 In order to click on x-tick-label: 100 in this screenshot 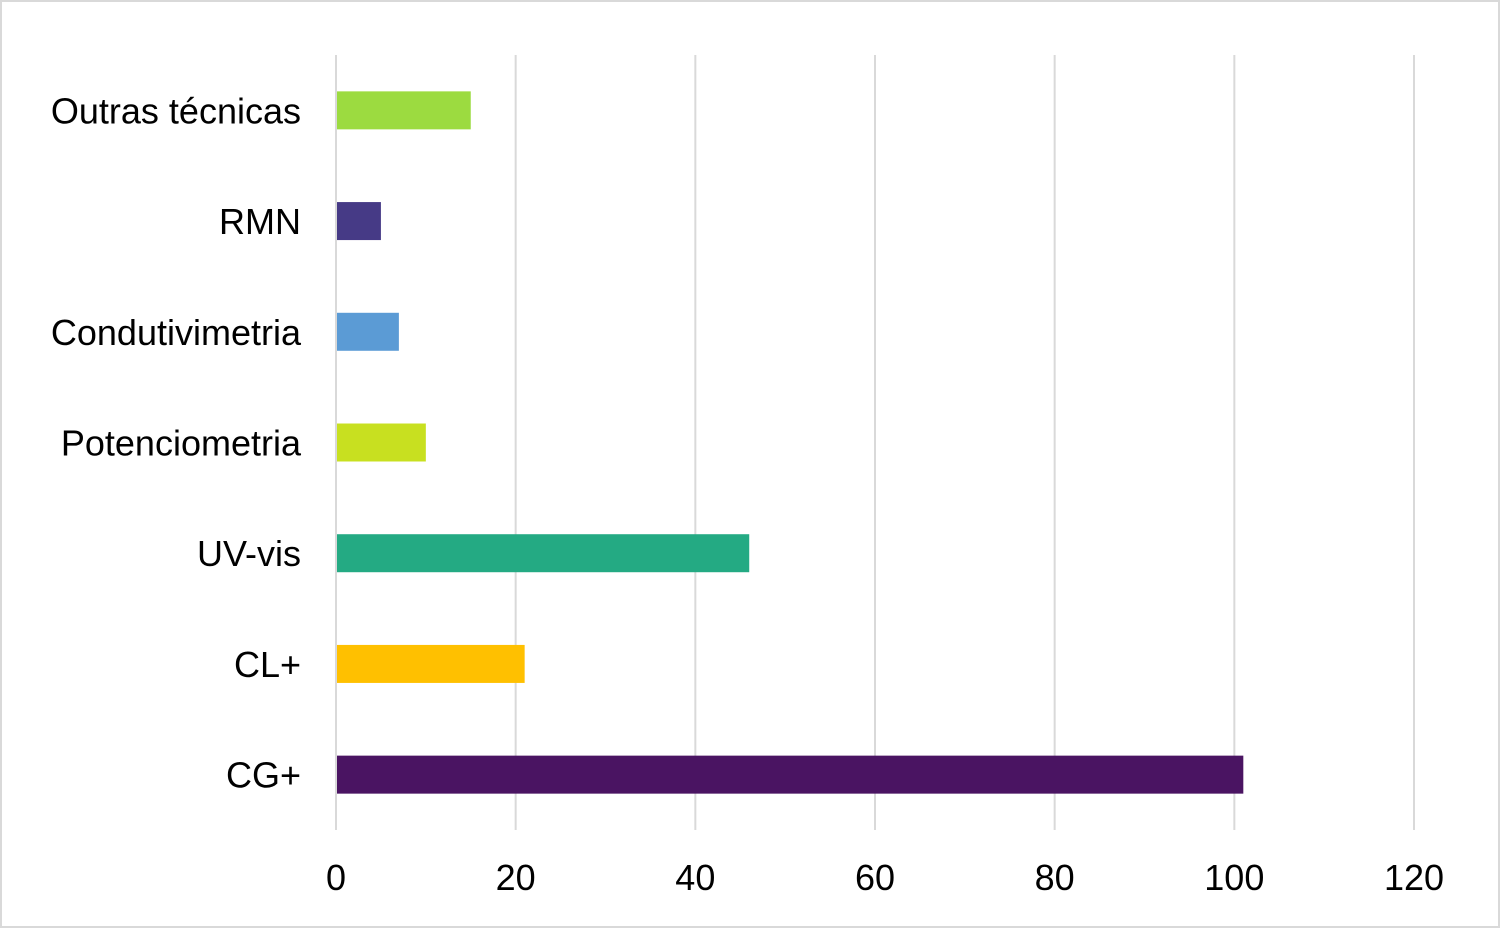, I will do `click(1234, 877)`.